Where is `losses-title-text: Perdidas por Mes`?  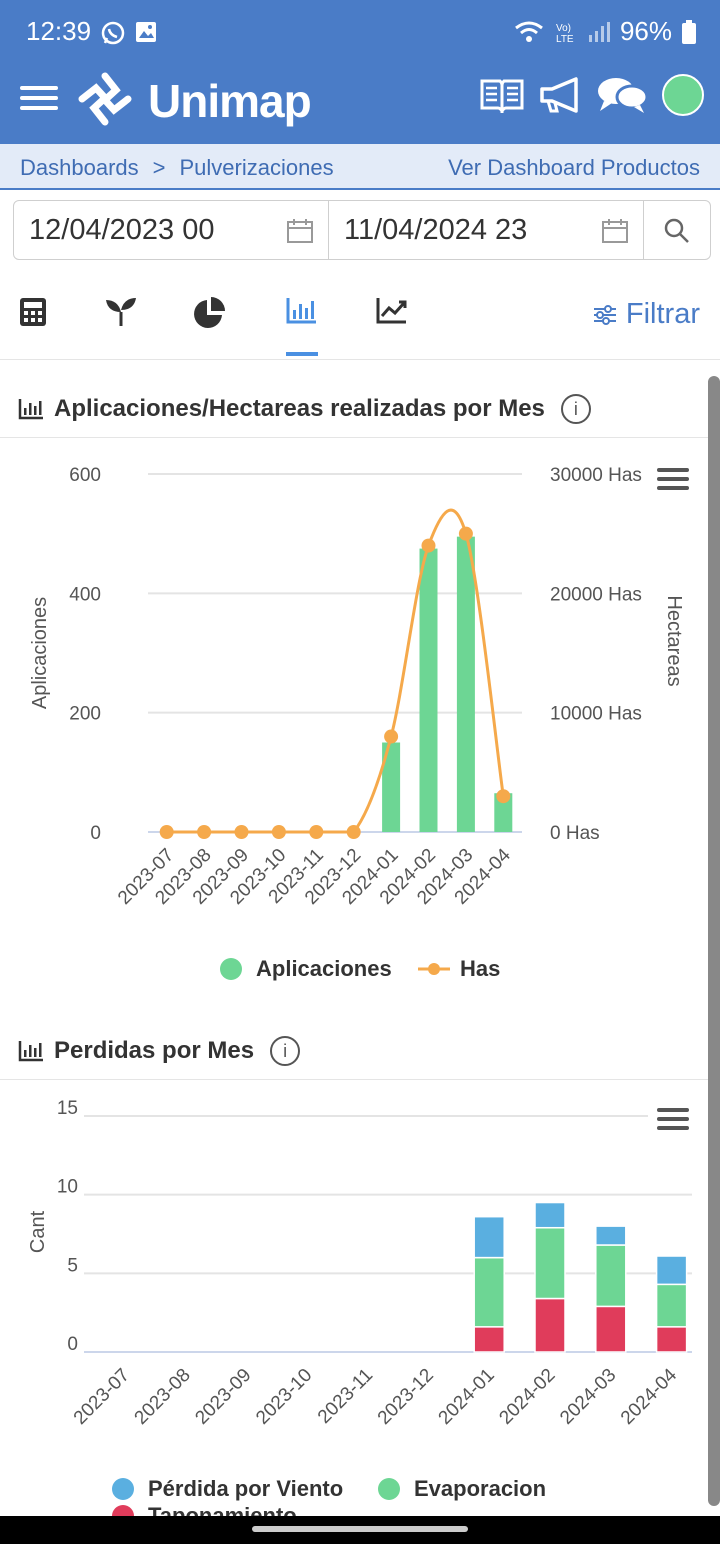 losses-title-text: Perdidas por Mes is located at coordinates (154, 1050).